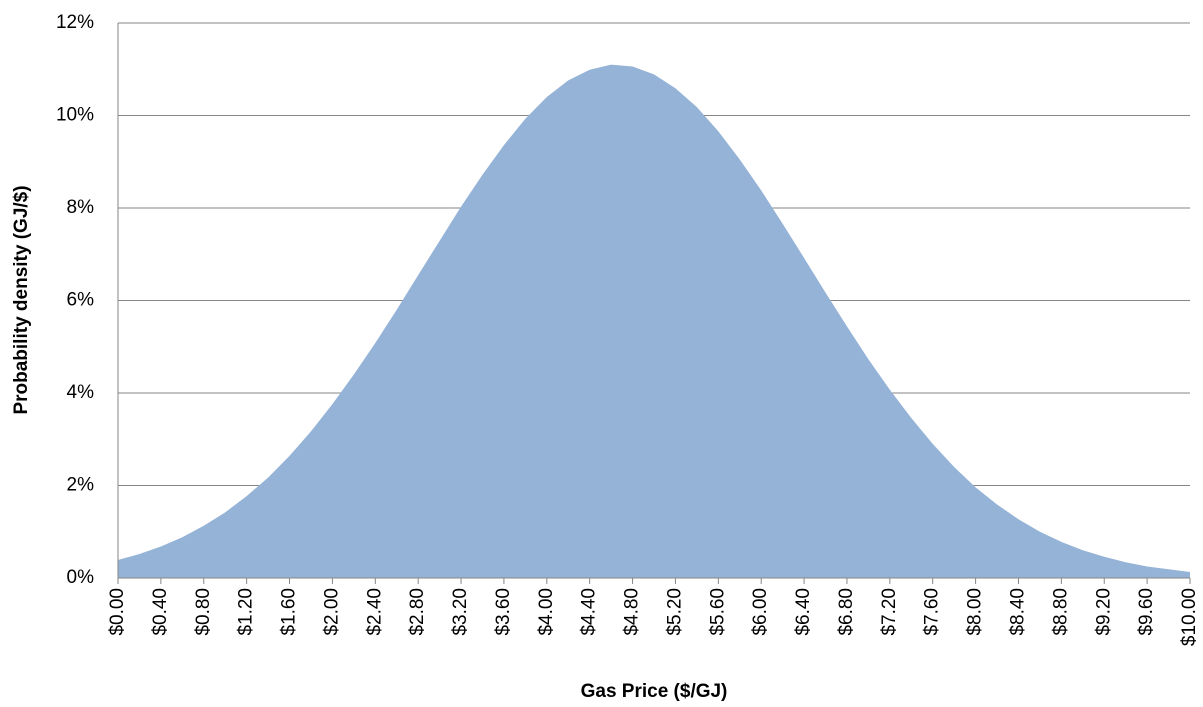 The image size is (1203, 707). What do you see at coordinates (1189, 617) in the screenshot?
I see `x-tick-label: $10.00` at bounding box center [1189, 617].